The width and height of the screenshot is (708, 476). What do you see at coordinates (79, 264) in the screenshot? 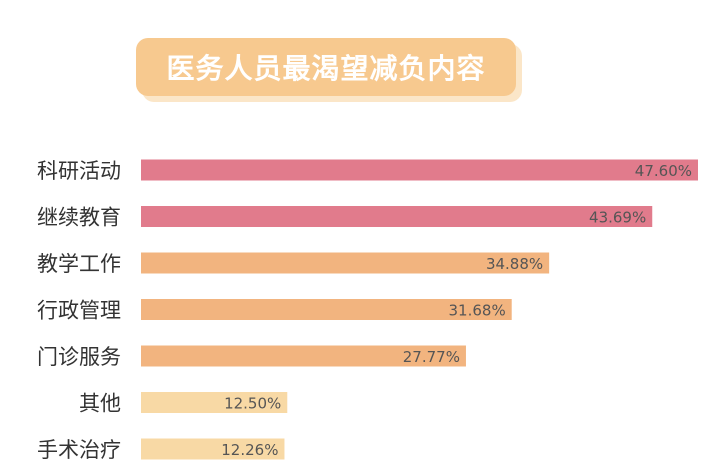
I see `category-label: 教学工作` at bounding box center [79, 264].